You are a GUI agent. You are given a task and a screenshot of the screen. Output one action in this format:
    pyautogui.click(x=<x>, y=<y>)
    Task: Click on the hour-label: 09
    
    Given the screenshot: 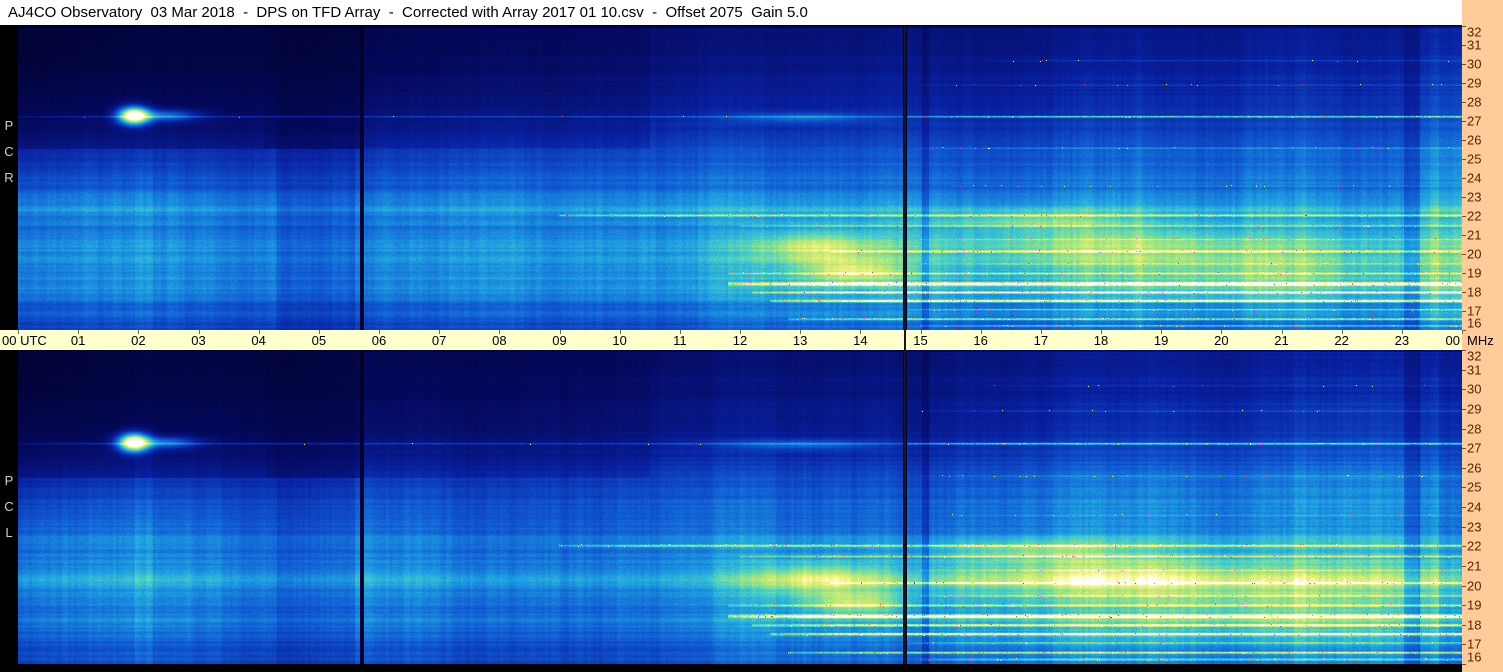 What is the action you would take?
    pyautogui.click(x=559, y=340)
    